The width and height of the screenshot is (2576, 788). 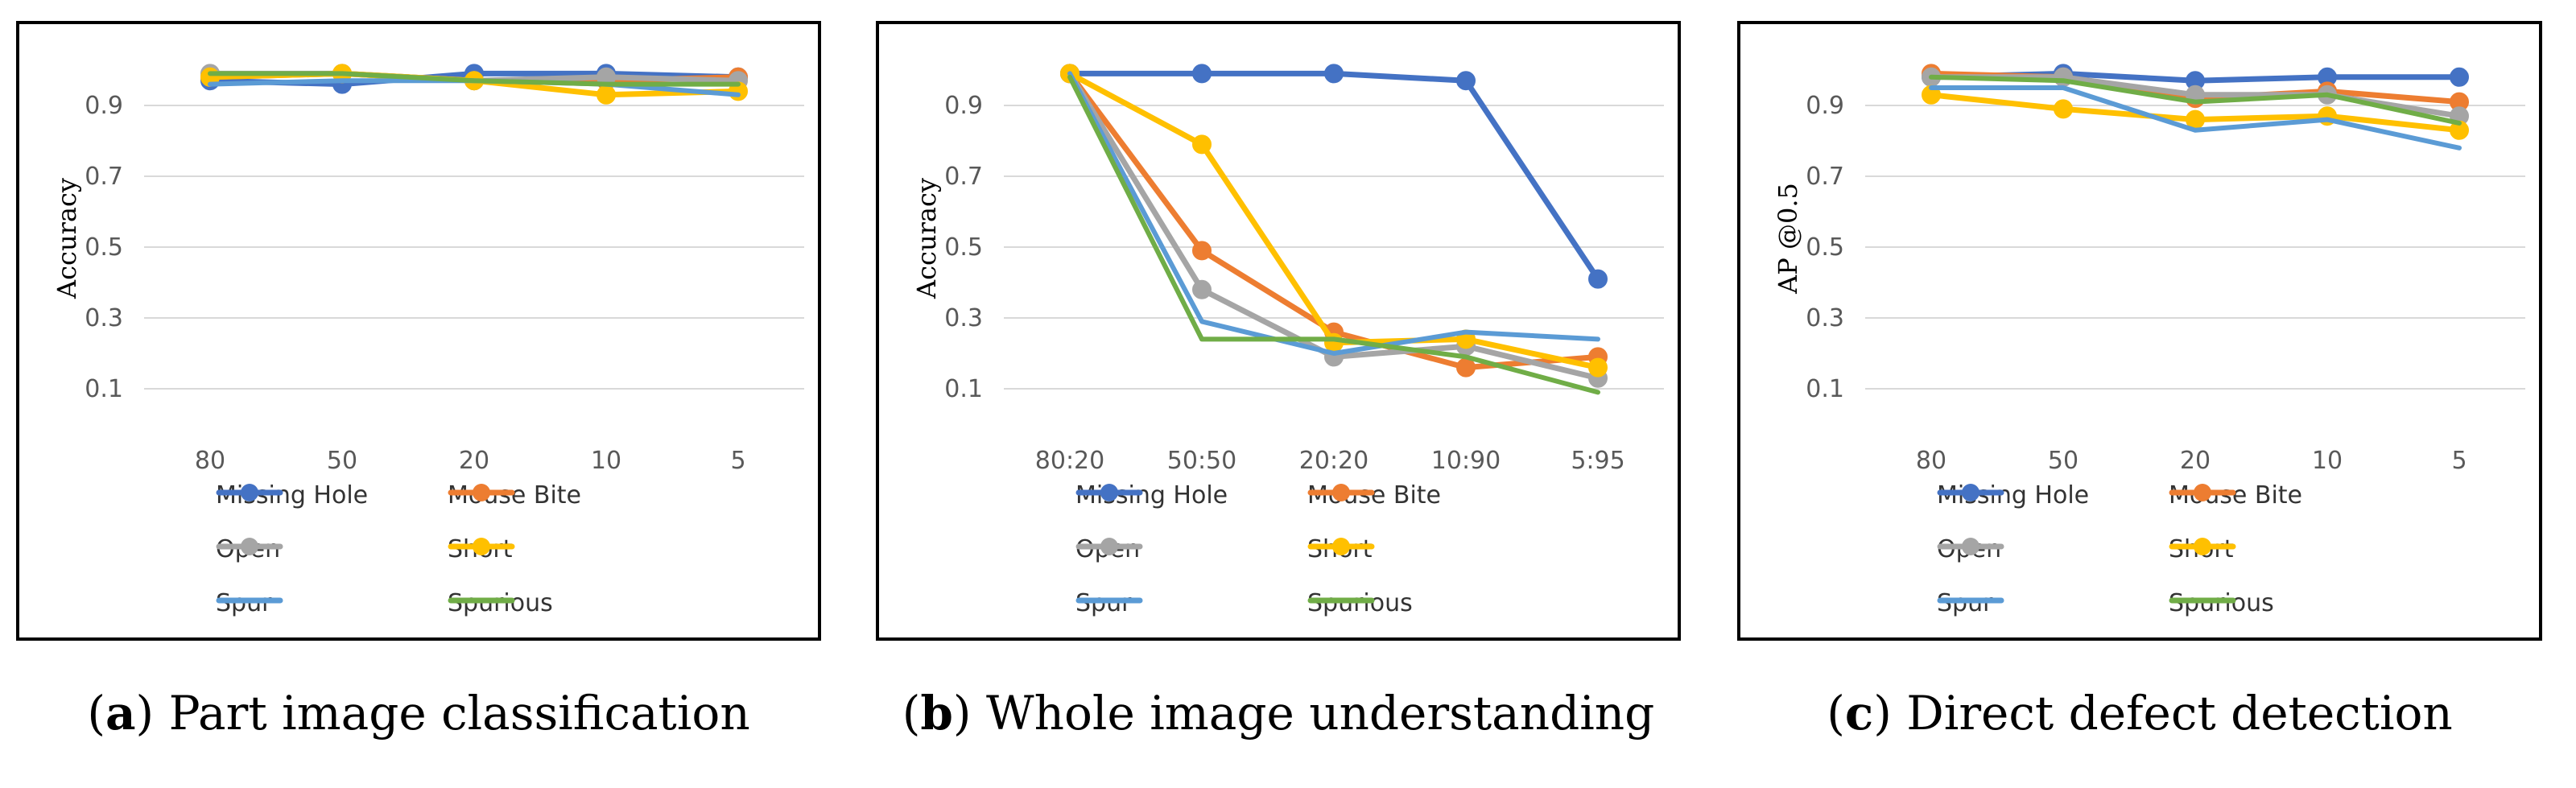 I want to click on x-tick-label: 20:20, so click(x=1333, y=461).